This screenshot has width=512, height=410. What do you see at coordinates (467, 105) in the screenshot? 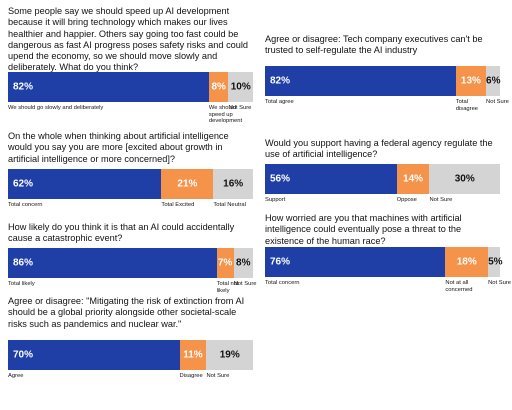
I see `category-label: Total disagree` at bounding box center [467, 105].